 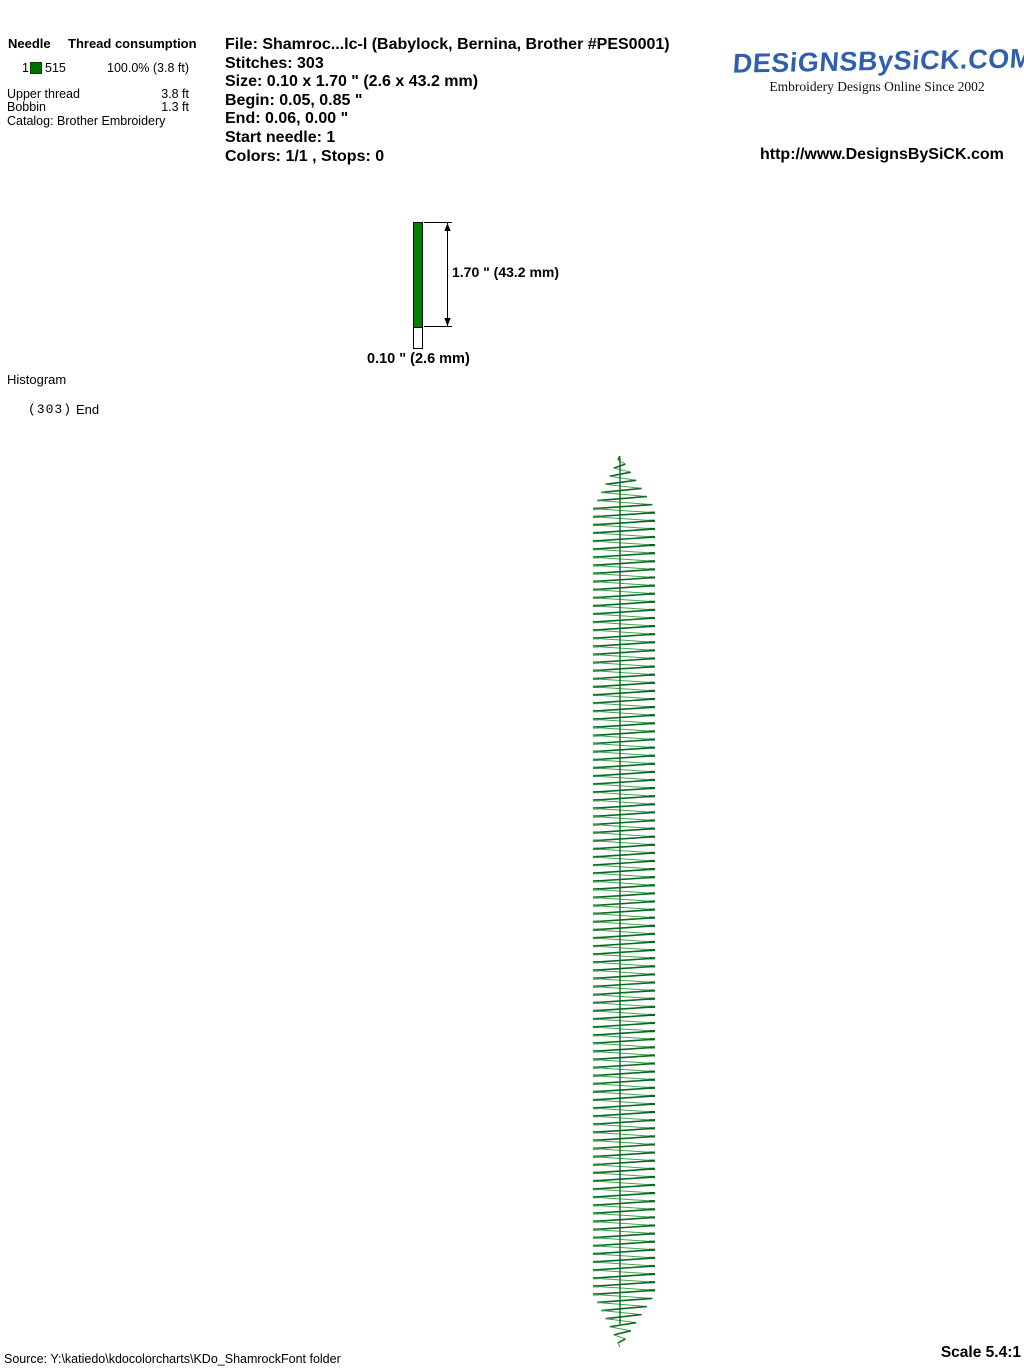 I want to click on catalog-line: Catalog: Brother Embroidery, so click(x=86, y=121).